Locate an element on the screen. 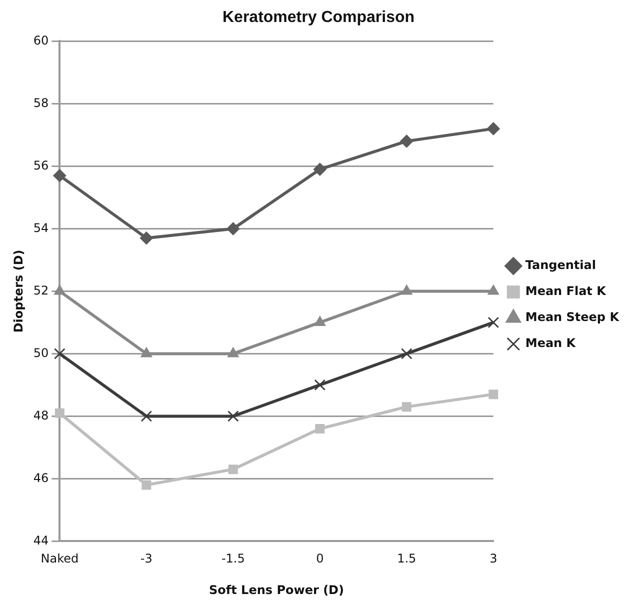 The height and width of the screenshot is (610, 643). legend-label: Mean K is located at coordinates (550, 343).